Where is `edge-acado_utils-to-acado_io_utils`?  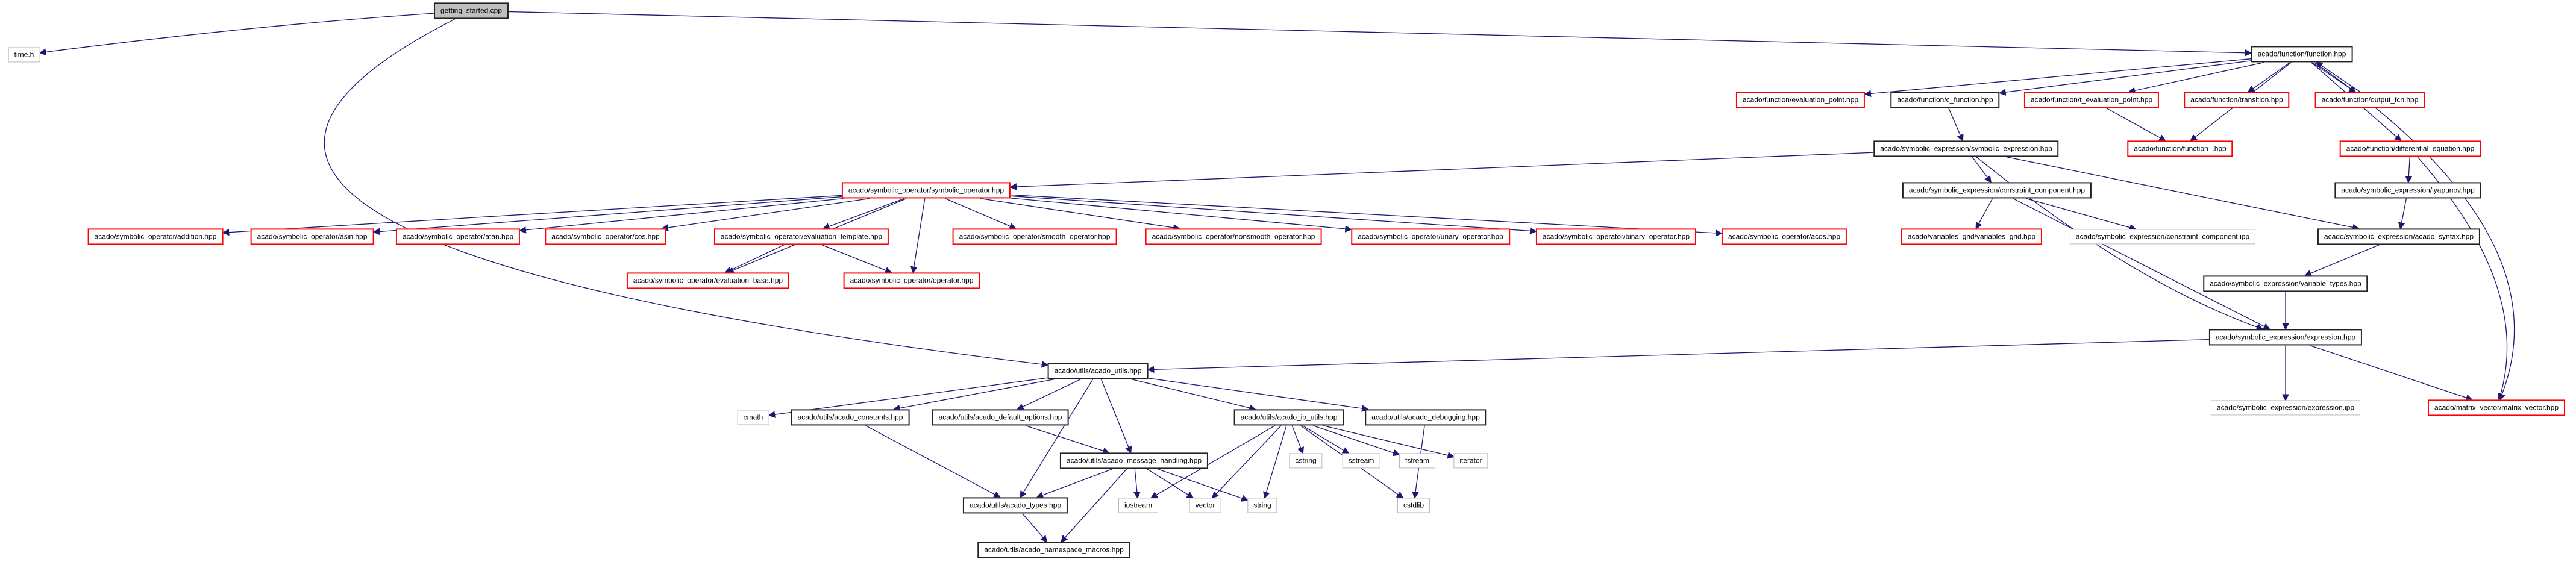 edge-acado_utils-to-acado_io_utils is located at coordinates (1193, 395).